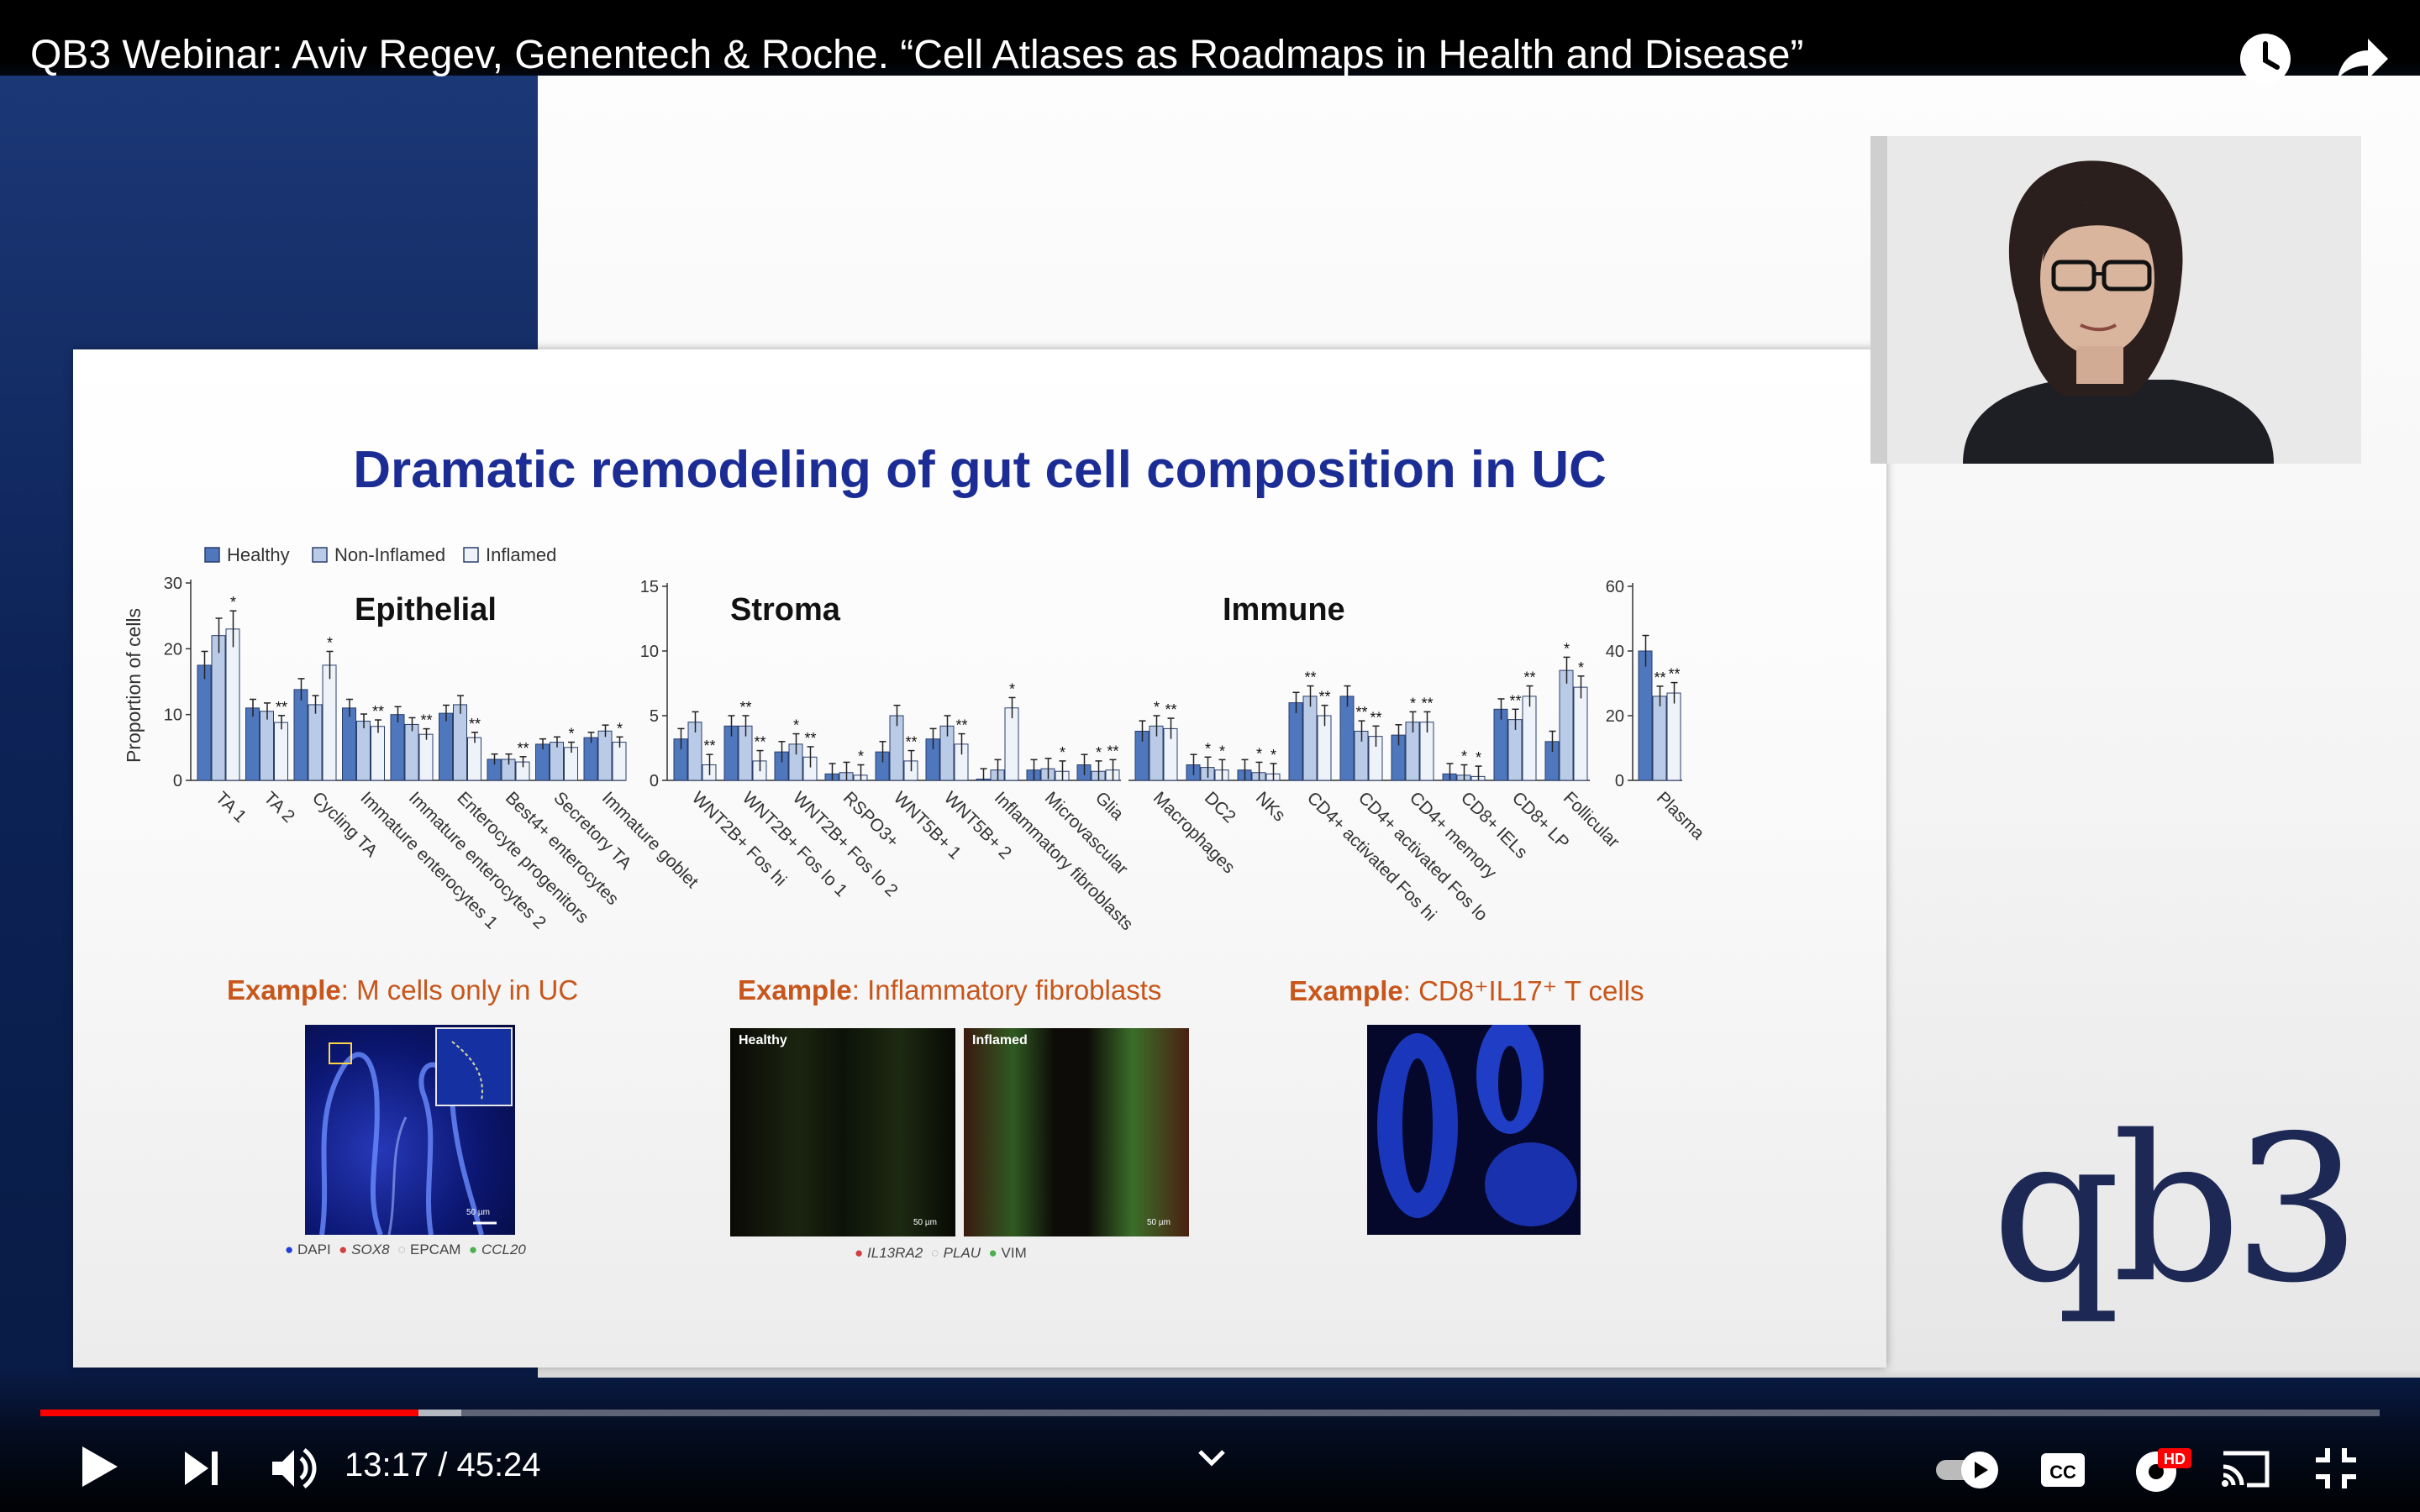 This screenshot has height=1512, width=2420. Describe the element at coordinates (1270, 806) in the screenshot. I see `x-tick-label: NKs` at that location.